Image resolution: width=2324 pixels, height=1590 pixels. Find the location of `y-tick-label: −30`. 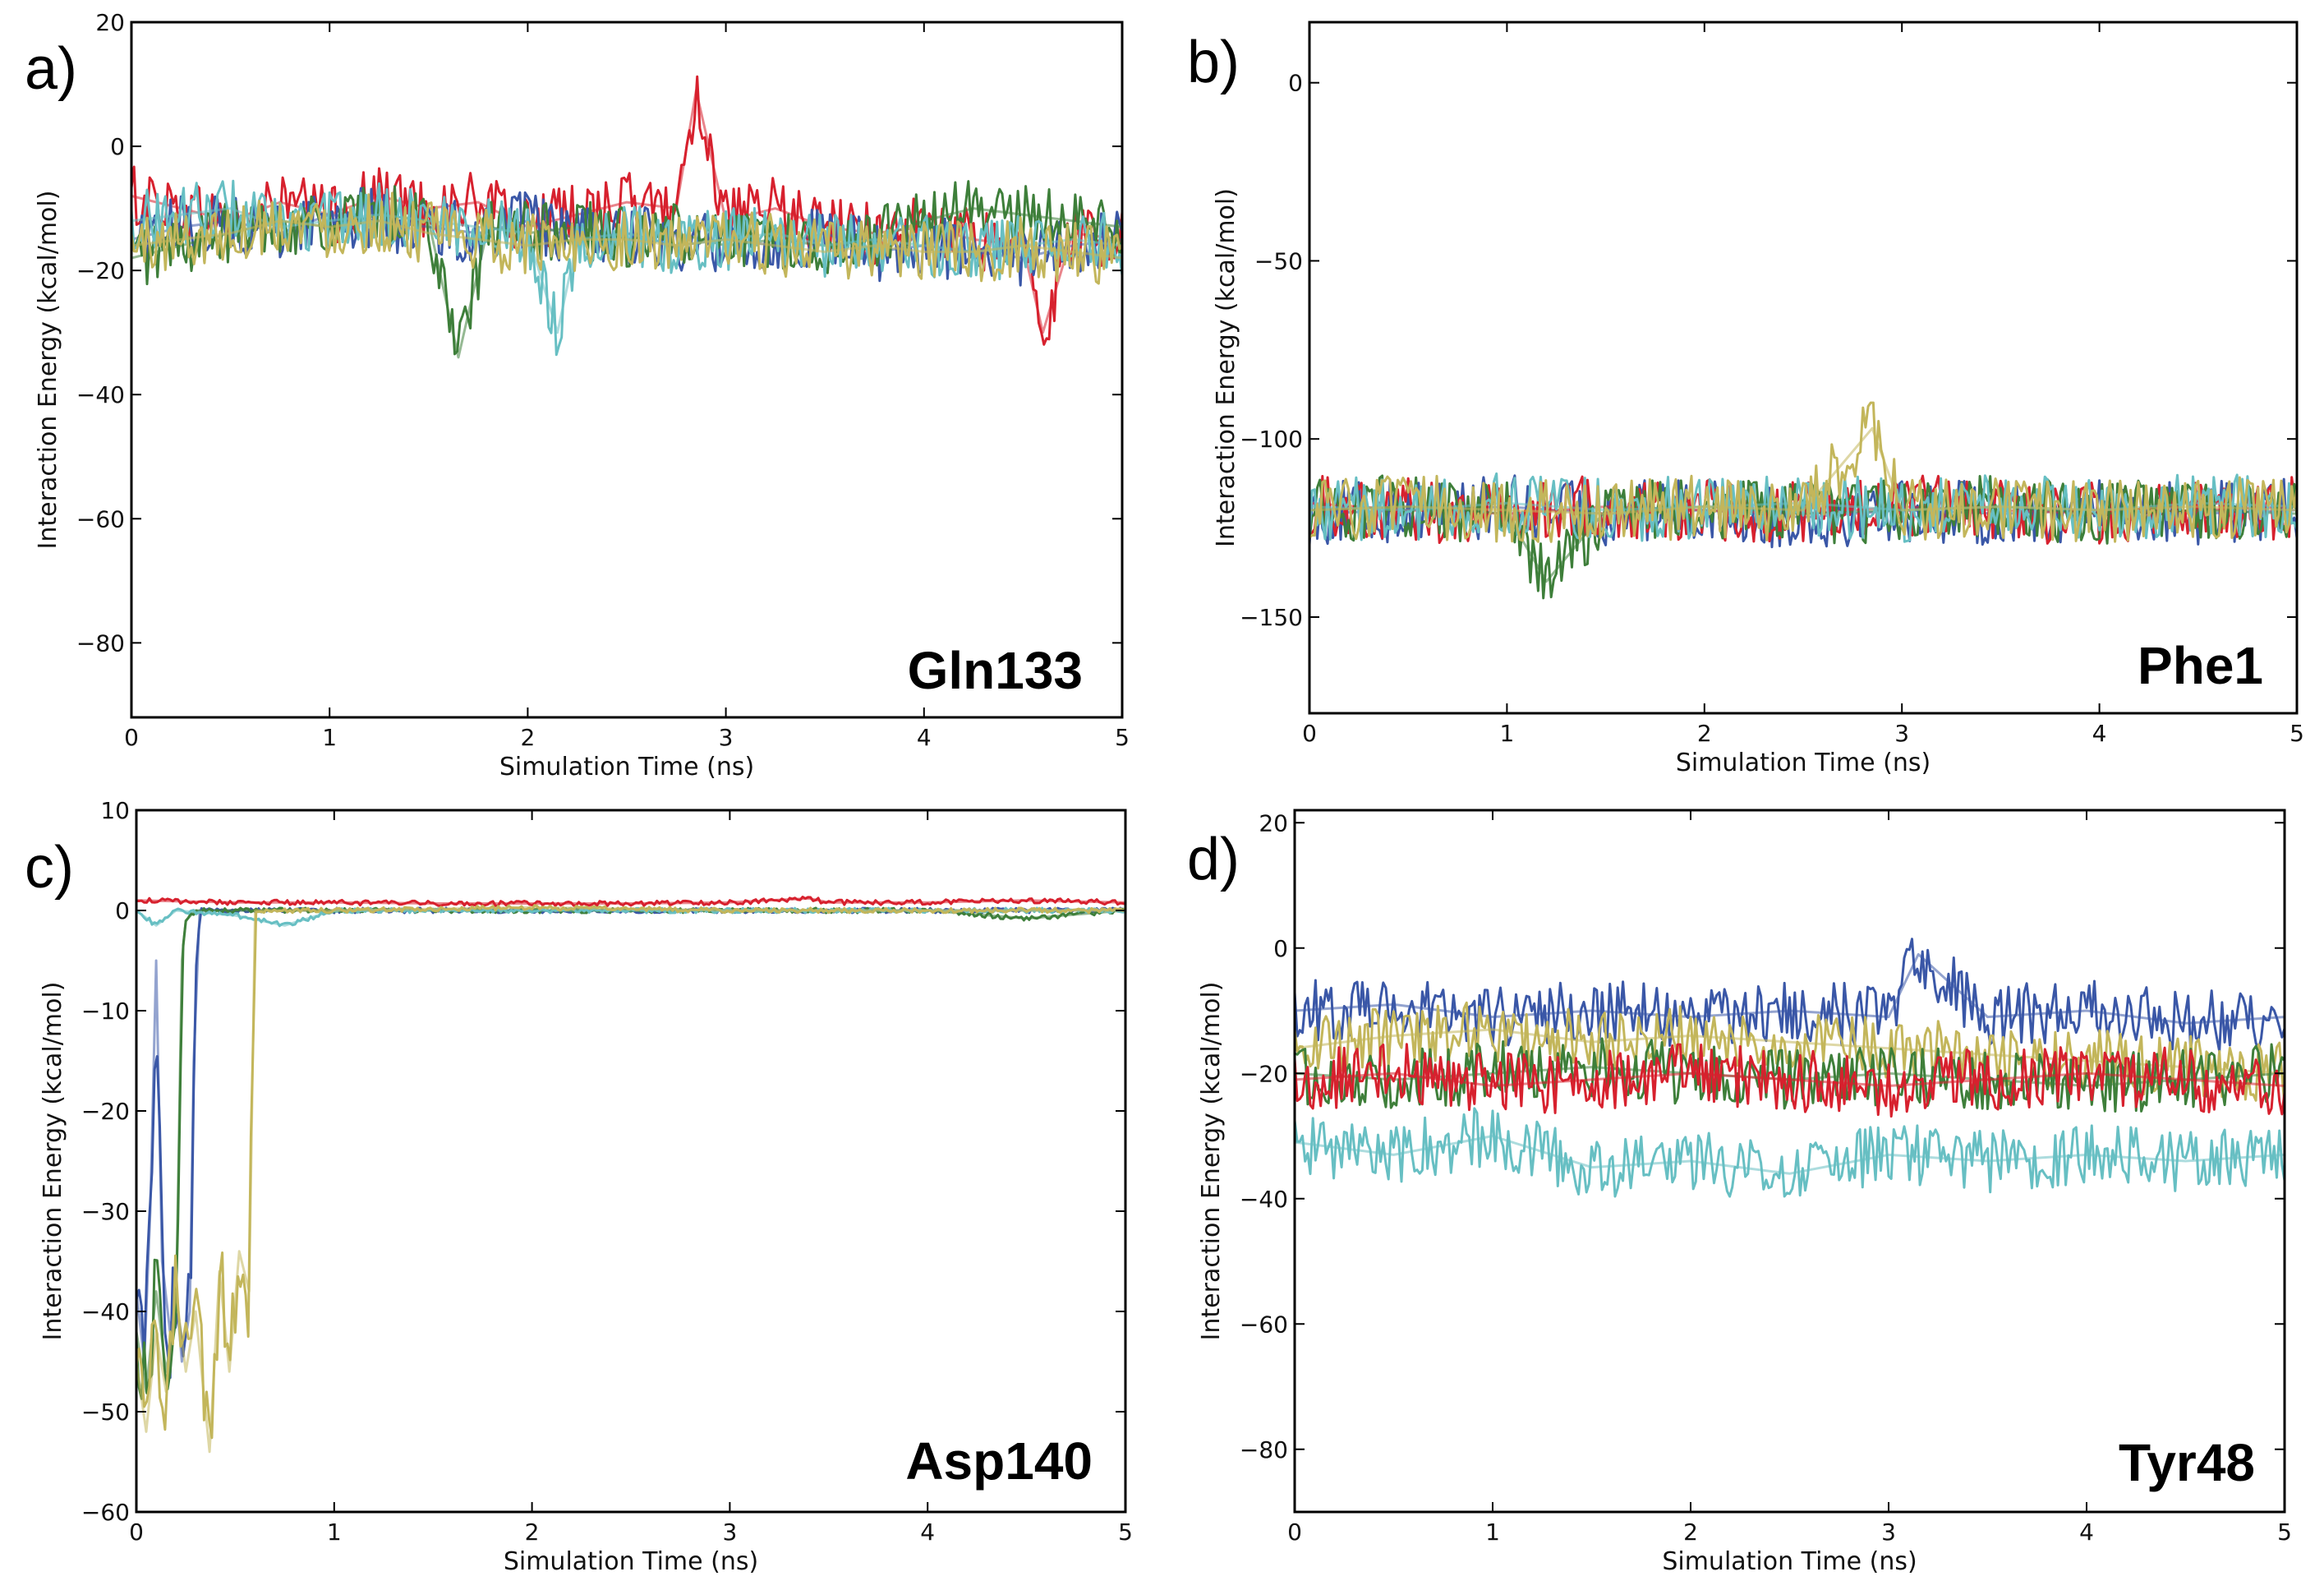

y-tick-label: −30 is located at coordinates (105, 1211).